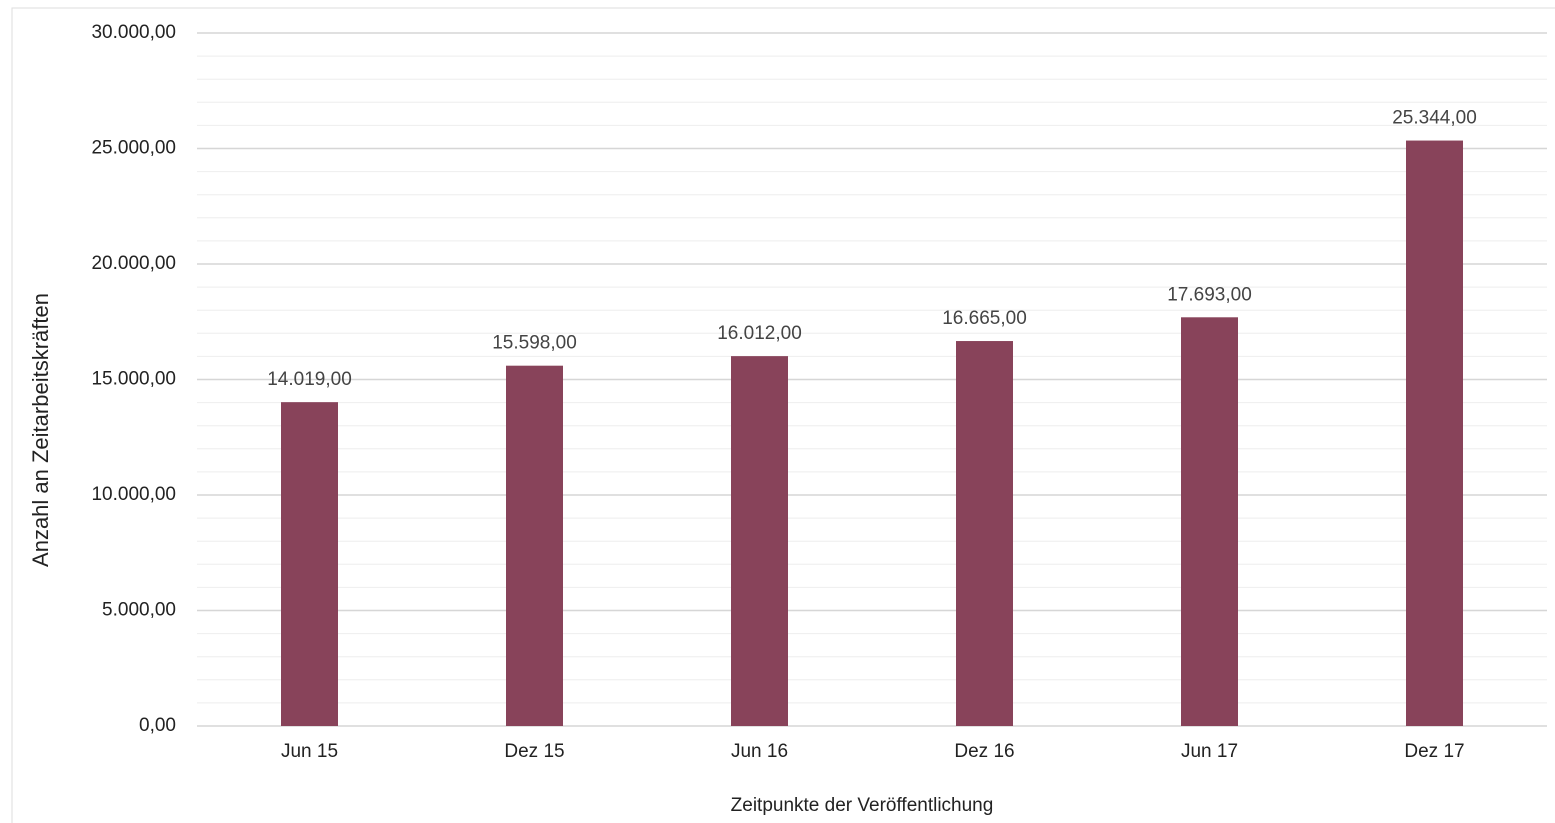  Describe the element at coordinates (133, 32) in the screenshot. I see `y-tick-label: 30.000,00` at that location.